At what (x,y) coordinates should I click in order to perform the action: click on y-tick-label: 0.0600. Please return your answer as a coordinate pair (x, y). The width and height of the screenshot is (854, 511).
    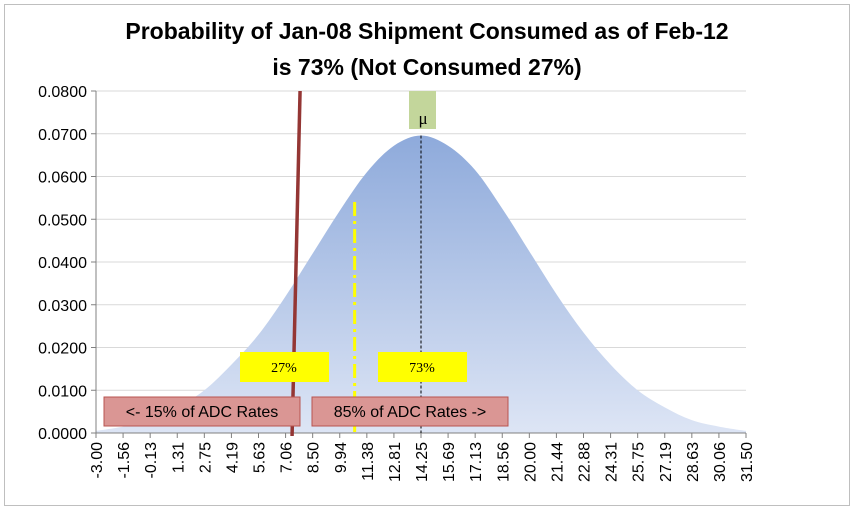
    Looking at the image, I should click on (62, 178).